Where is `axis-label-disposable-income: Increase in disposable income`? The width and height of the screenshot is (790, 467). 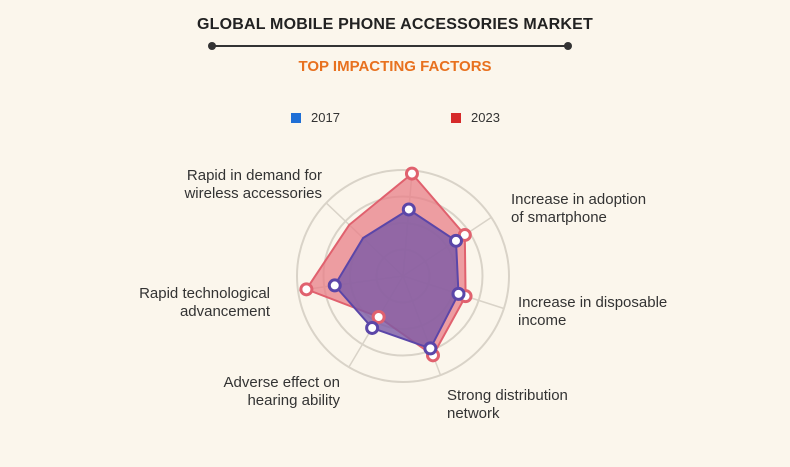 axis-label-disposable-income: Increase in disposable income is located at coordinates (593, 311).